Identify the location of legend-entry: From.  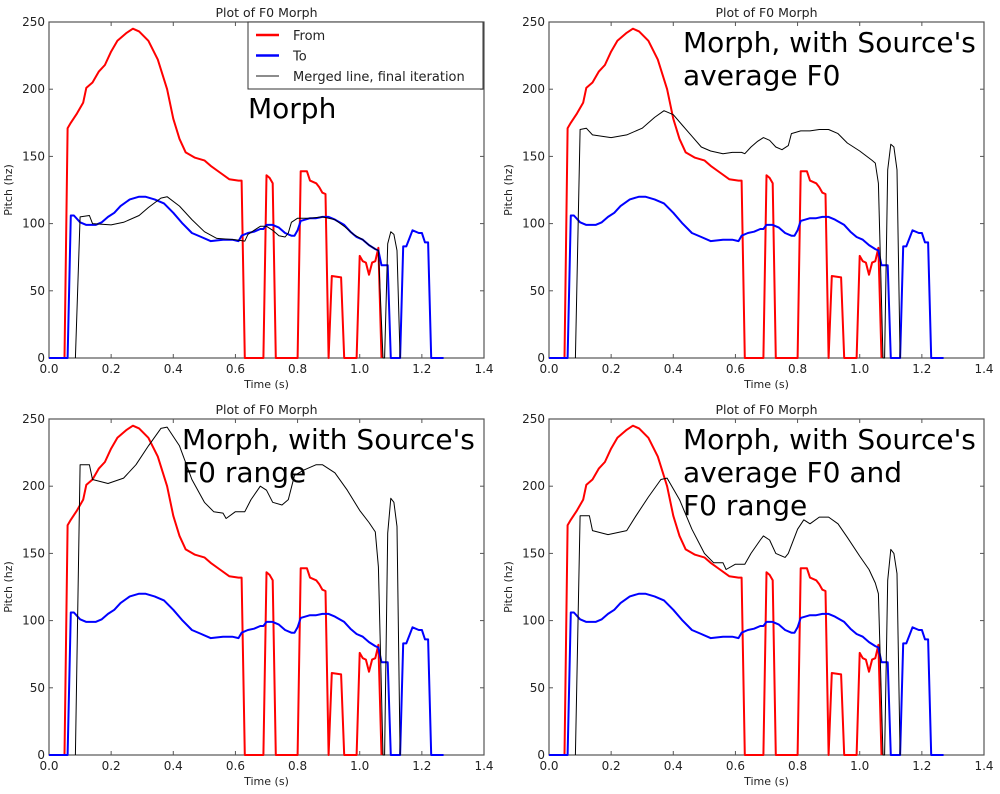
(309, 36).